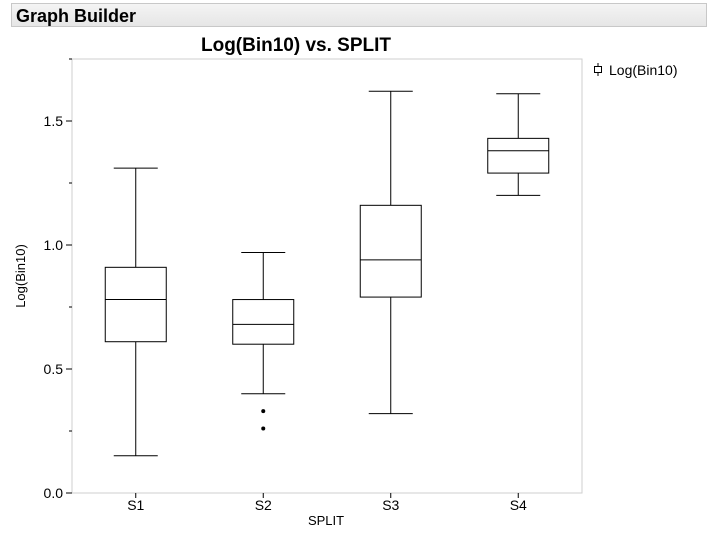 The width and height of the screenshot is (710, 533). I want to click on legend-label: Log(Bin10), so click(643, 70).